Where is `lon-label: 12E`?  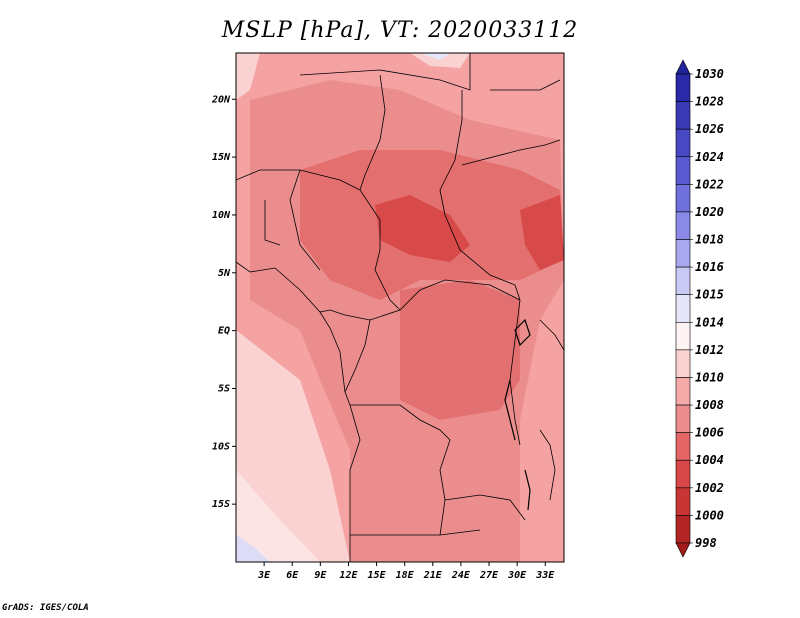
lon-label: 12E is located at coordinates (348, 575).